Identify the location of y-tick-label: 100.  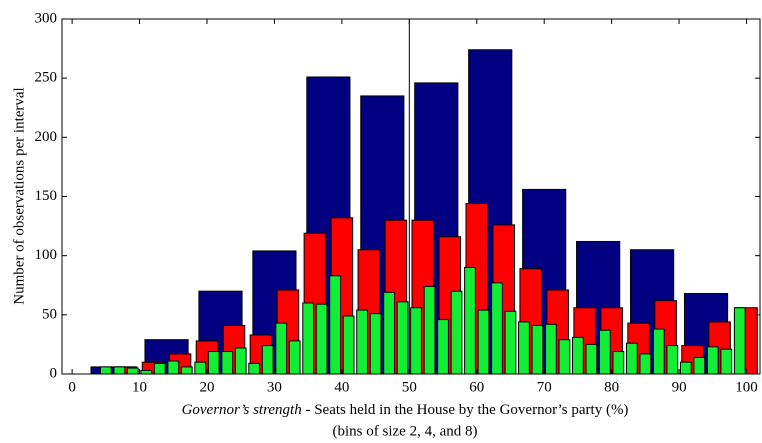
(46, 255).